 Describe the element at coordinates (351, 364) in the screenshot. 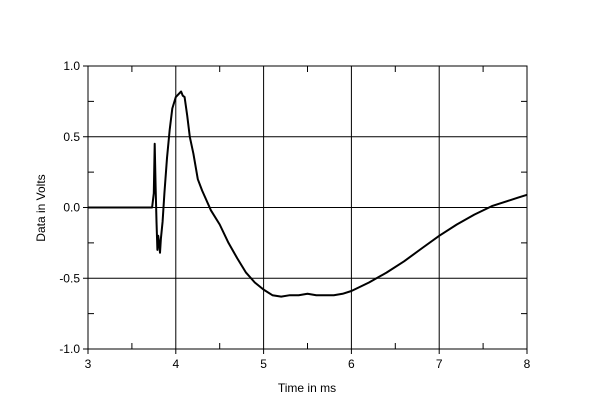

I see `x-tick-label: 6` at that location.